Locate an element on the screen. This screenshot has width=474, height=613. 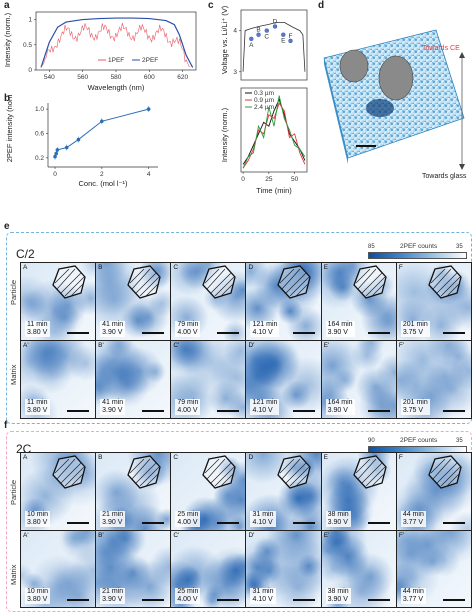
row-label-e-matrix: Matrix is located at coordinates (13, 374).